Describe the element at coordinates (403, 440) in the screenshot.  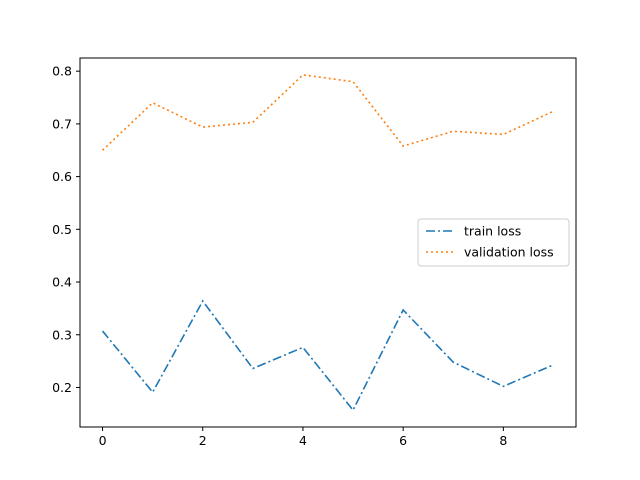
I see `x-tick-label: 6` at that location.